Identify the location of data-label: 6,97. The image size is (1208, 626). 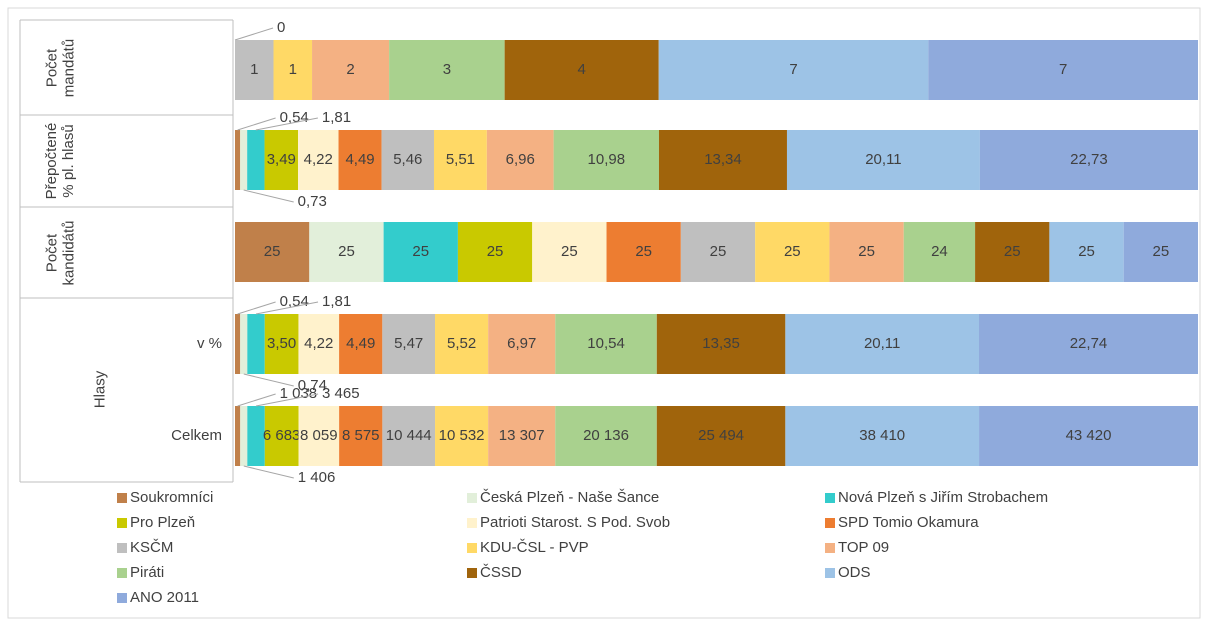
(521, 343).